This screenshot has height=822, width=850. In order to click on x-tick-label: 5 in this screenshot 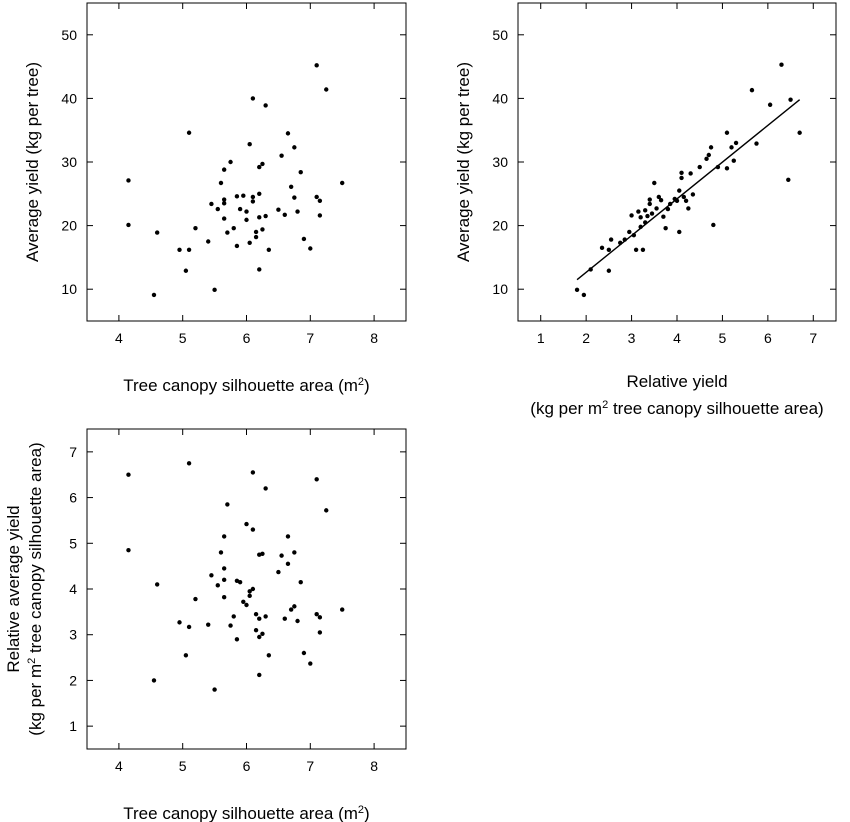, I will do `click(183, 766)`.